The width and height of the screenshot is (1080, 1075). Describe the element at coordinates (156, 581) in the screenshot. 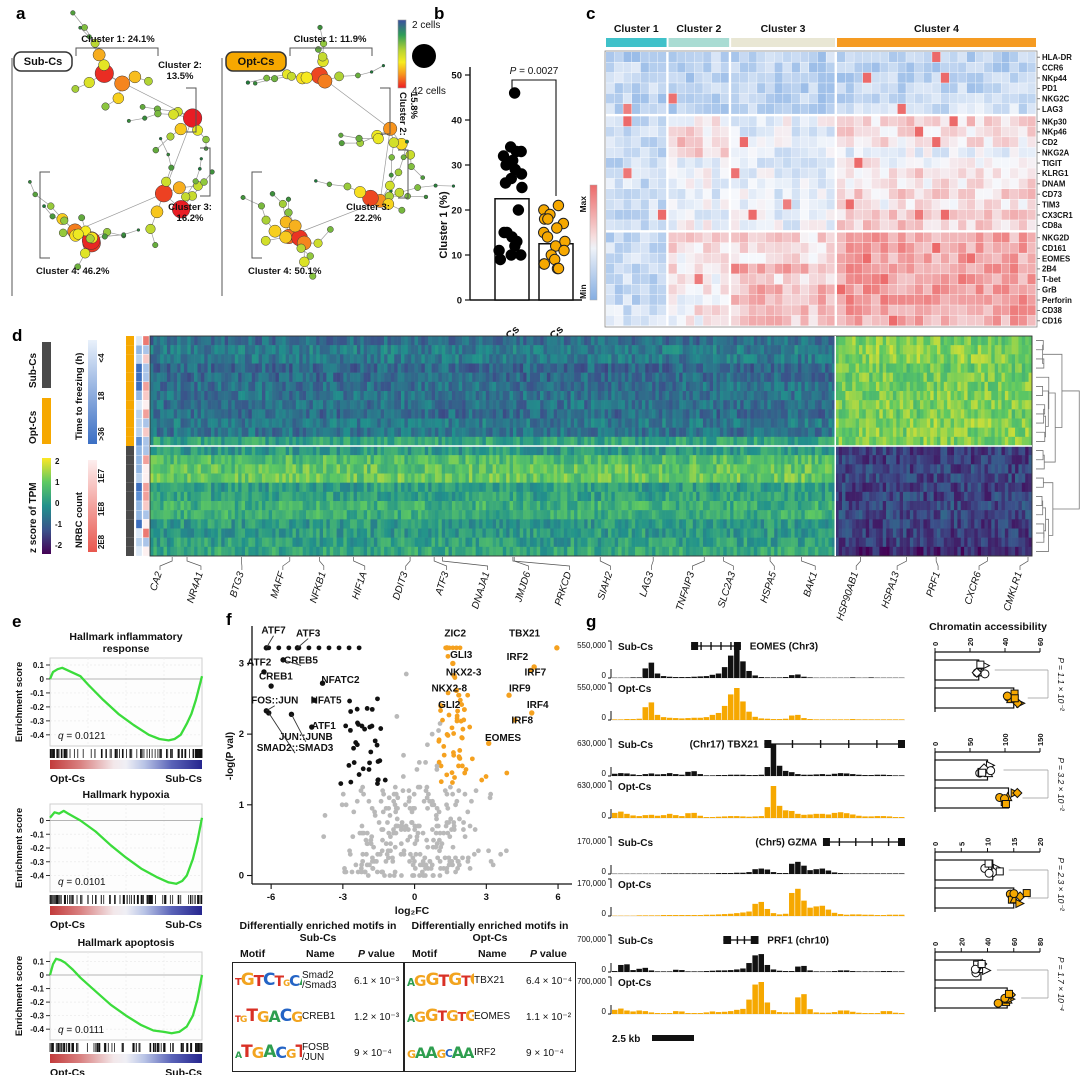

I see `d-gene-label: CA2` at that location.